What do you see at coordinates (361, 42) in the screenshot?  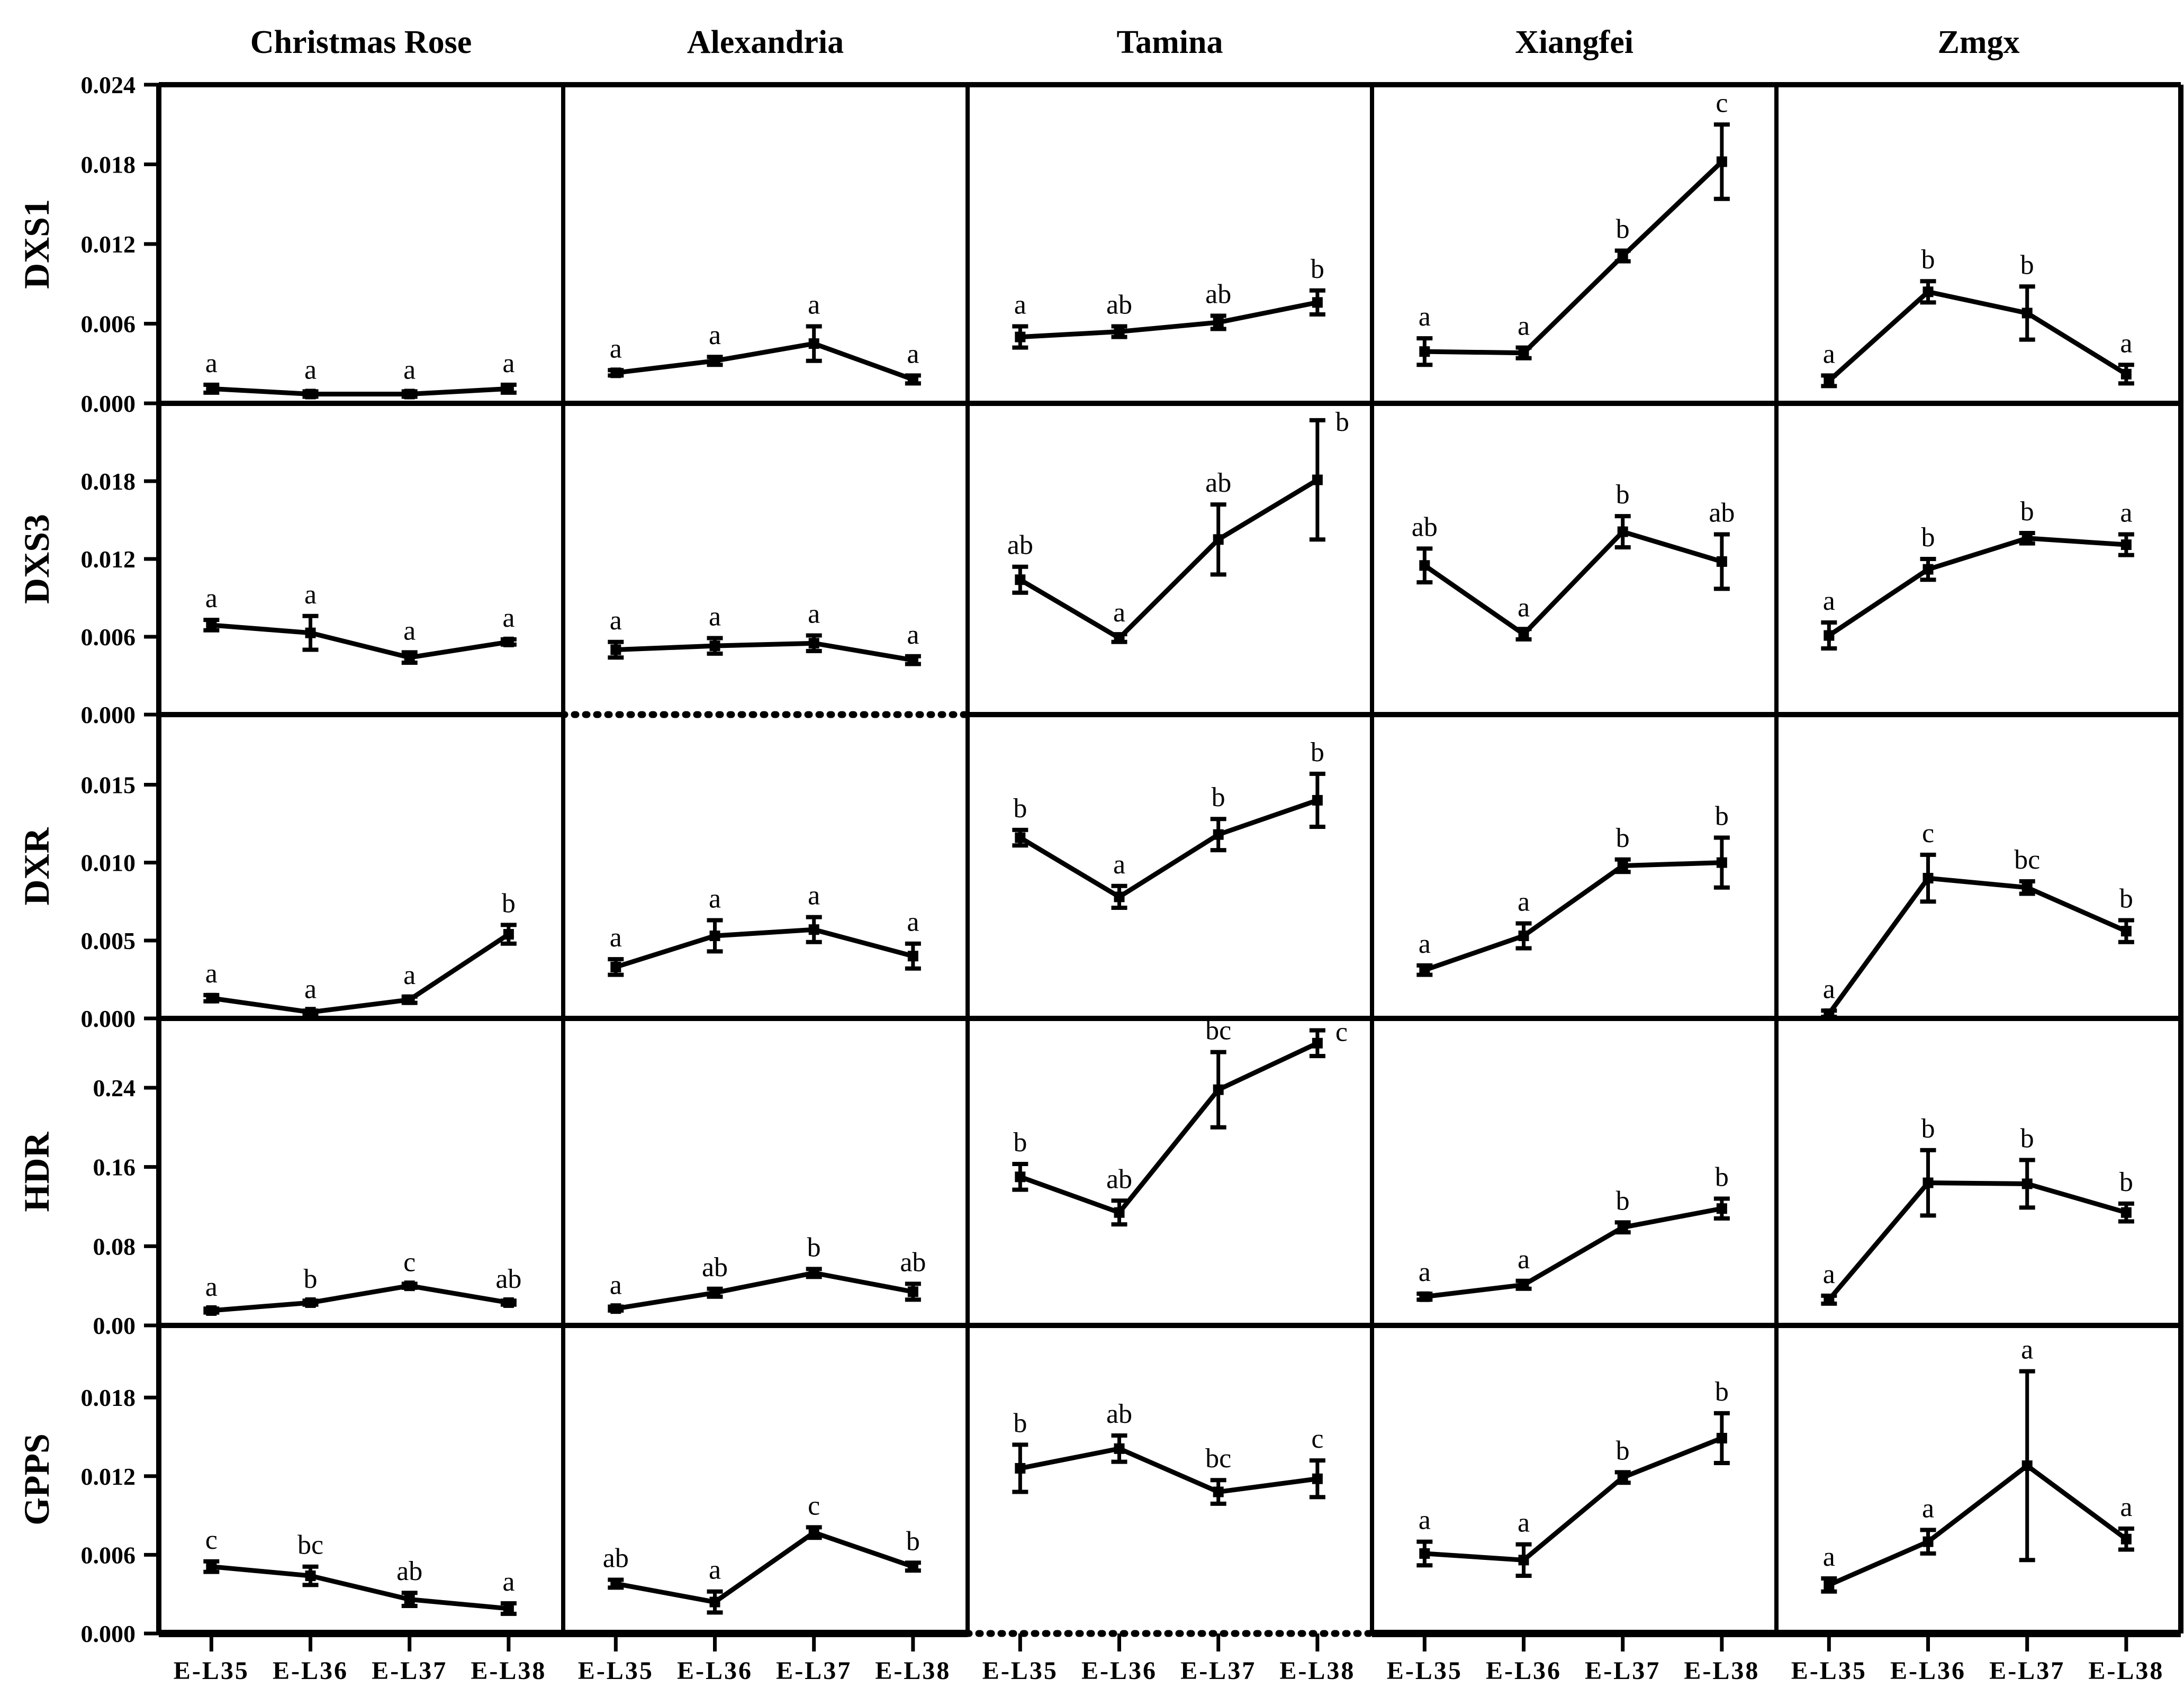 I see `column-title-christmas-rose: Christmas Rose` at bounding box center [361, 42].